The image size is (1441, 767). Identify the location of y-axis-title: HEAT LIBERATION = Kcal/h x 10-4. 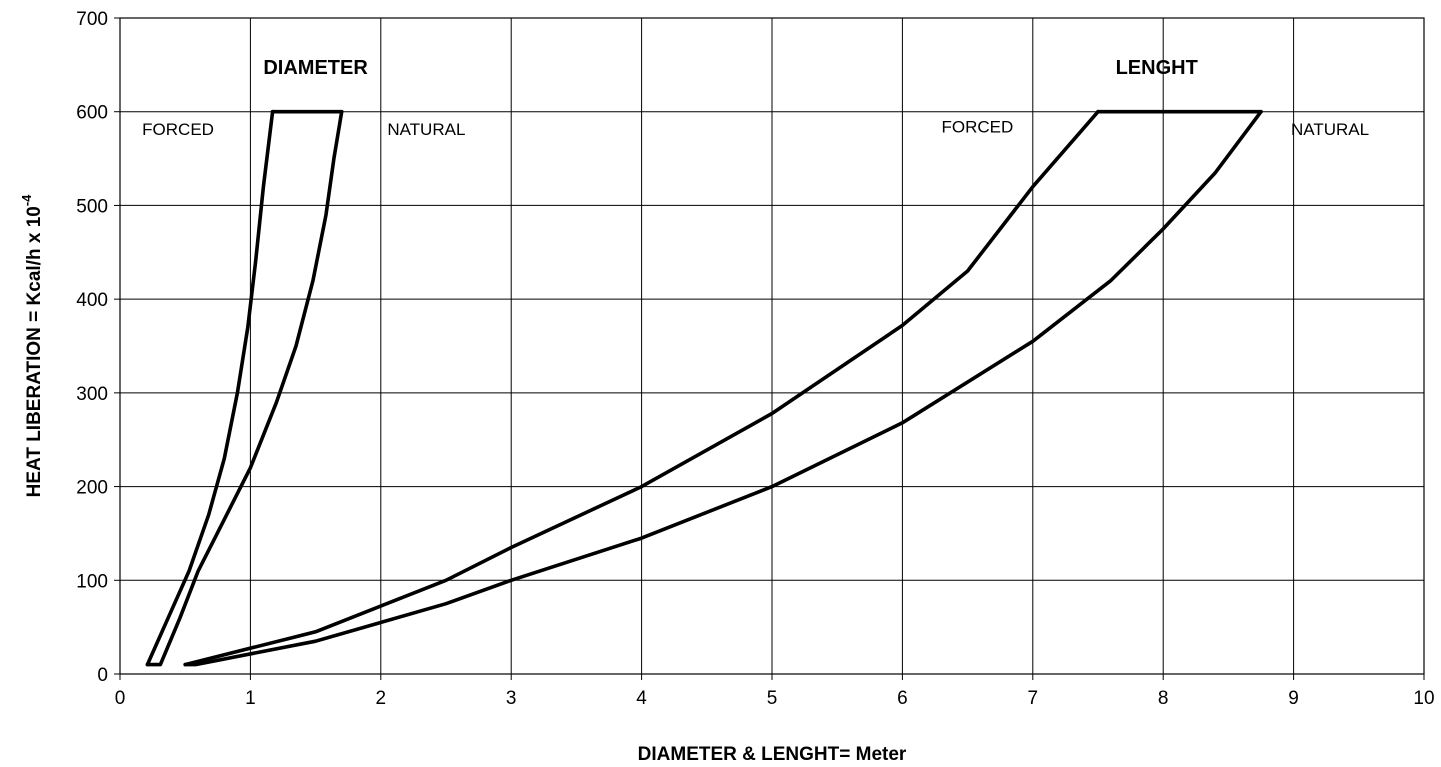
(32, 346).